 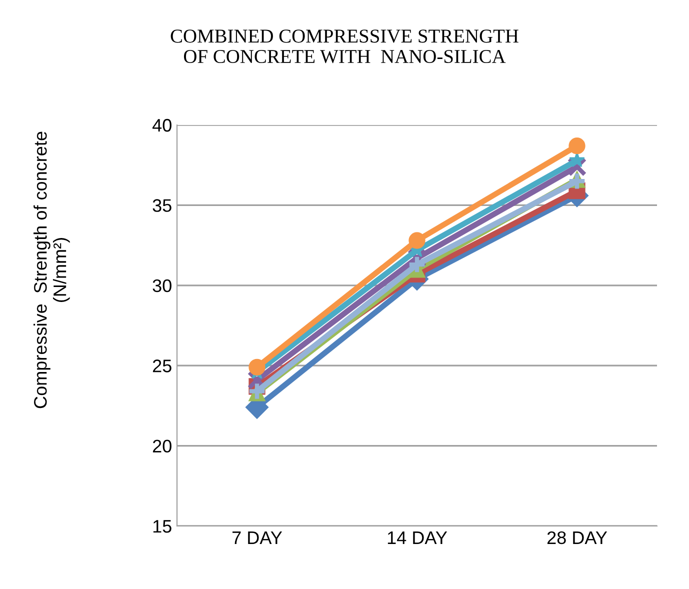 What do you see at coordinates (418, 538) in the screenshot?
I see `x-tick-label: 14 DAY` at bounding box center [418, 538].